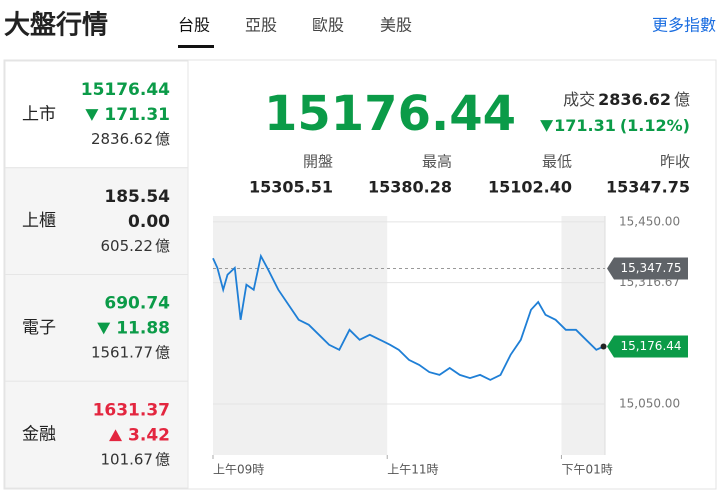 This screenshot has width=720, height=496. Describe the element at coordinates (126, 459) in the screenshot. I see `volume-value: 101.67` at that location.